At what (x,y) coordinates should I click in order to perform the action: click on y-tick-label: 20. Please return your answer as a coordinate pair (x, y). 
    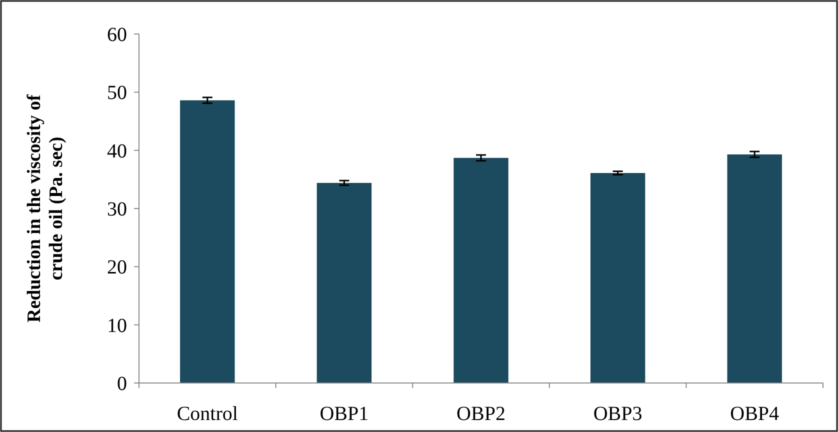
    Looking at the image, I should click on (117, 267).